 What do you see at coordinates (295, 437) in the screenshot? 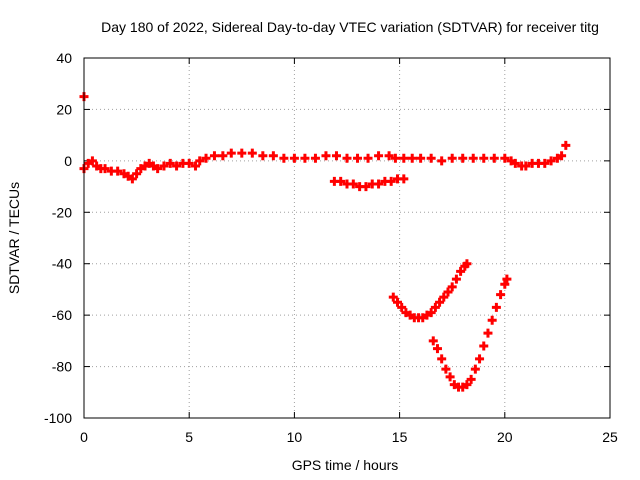
I see `x-tick-label: 10` at bounding box center [295, 437].